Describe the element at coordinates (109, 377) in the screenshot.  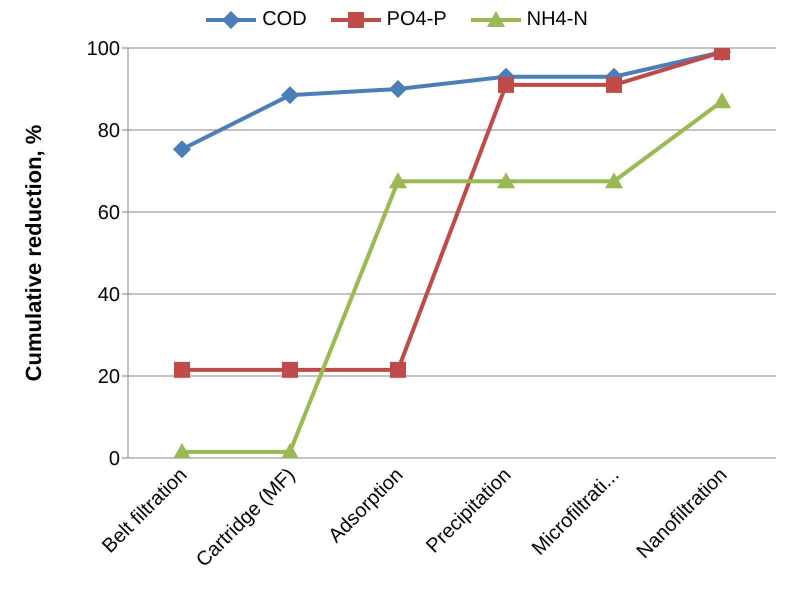
I see `y-tick-label: 20` at that location.